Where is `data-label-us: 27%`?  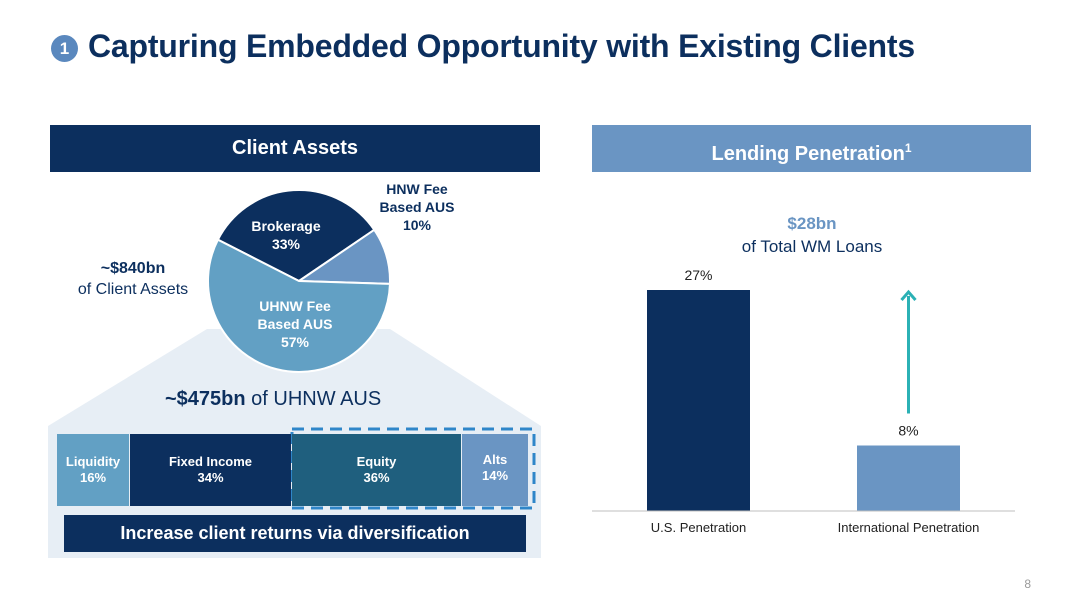
data-label-us: 27% is located at coordinates (698, 275).